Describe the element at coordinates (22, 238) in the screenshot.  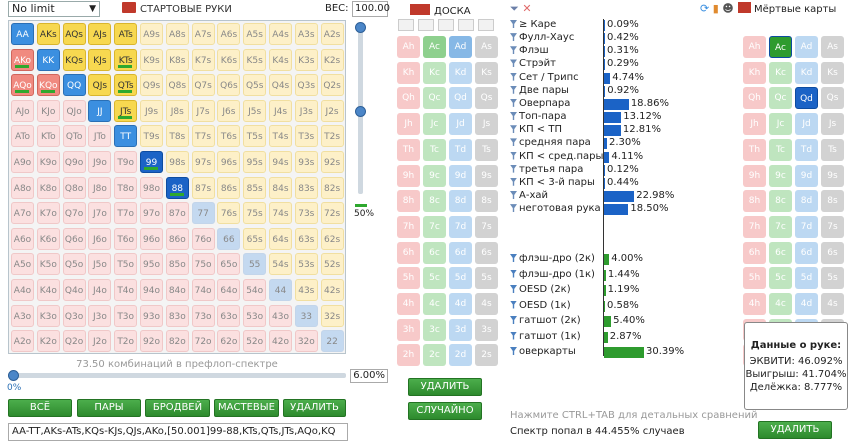
I see `hand-cell-A6o: A6o` at that location.